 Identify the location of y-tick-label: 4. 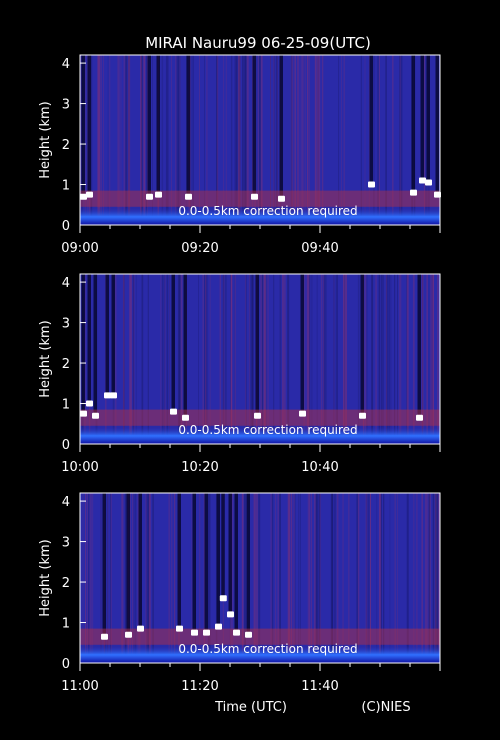
(66, 502).